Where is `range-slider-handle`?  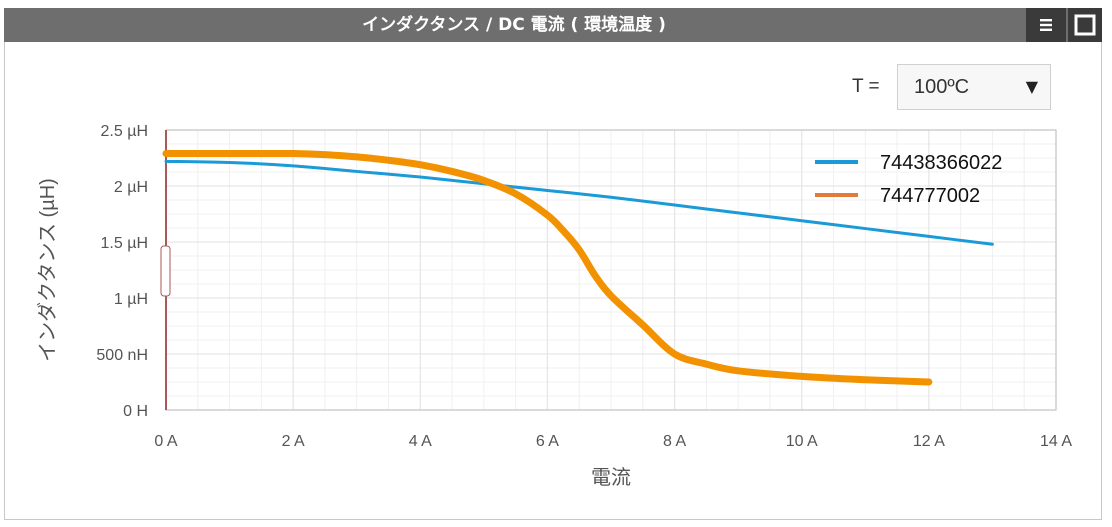 range-slider-handle is located at coordinates (165, 271).